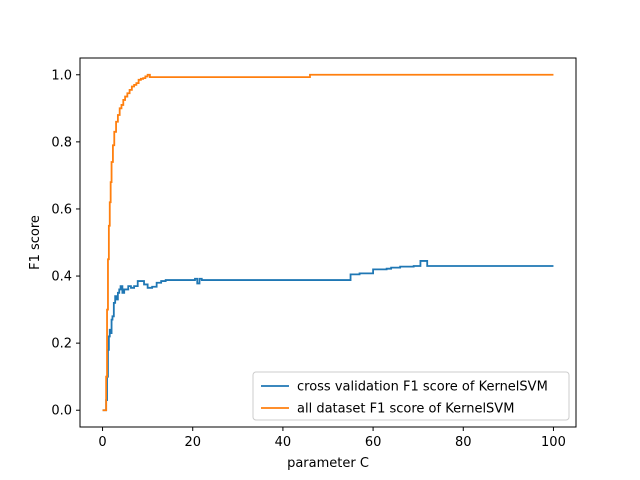 The width and height of the screenshot is (640, 480). Describe the element at coordinates (411, 396) in the screenshot. I see `legend-box` at that location.